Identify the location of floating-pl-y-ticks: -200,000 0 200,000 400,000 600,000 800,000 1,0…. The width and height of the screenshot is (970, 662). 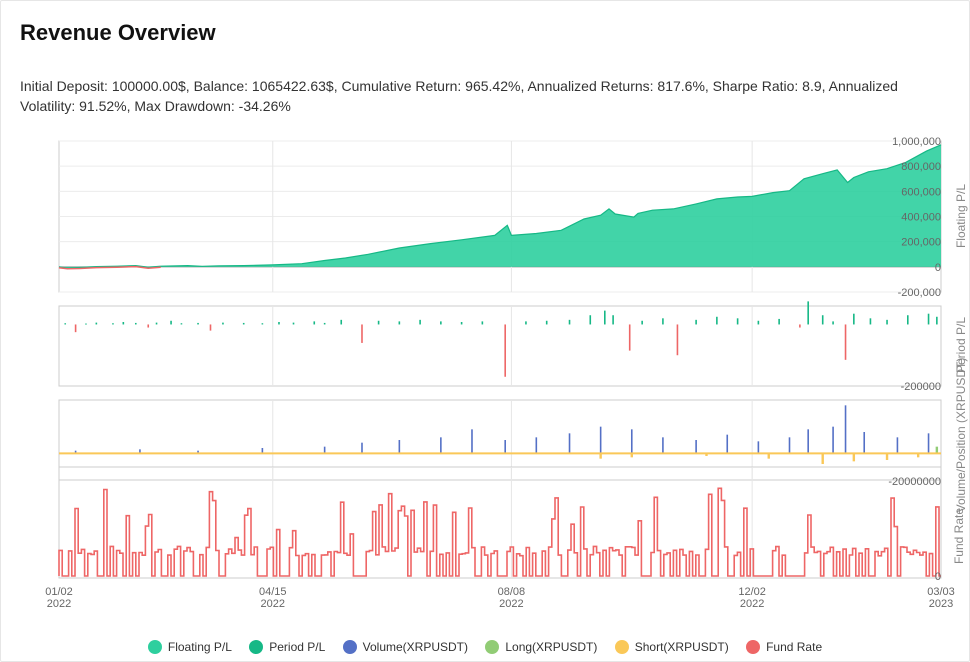
(916, 217).